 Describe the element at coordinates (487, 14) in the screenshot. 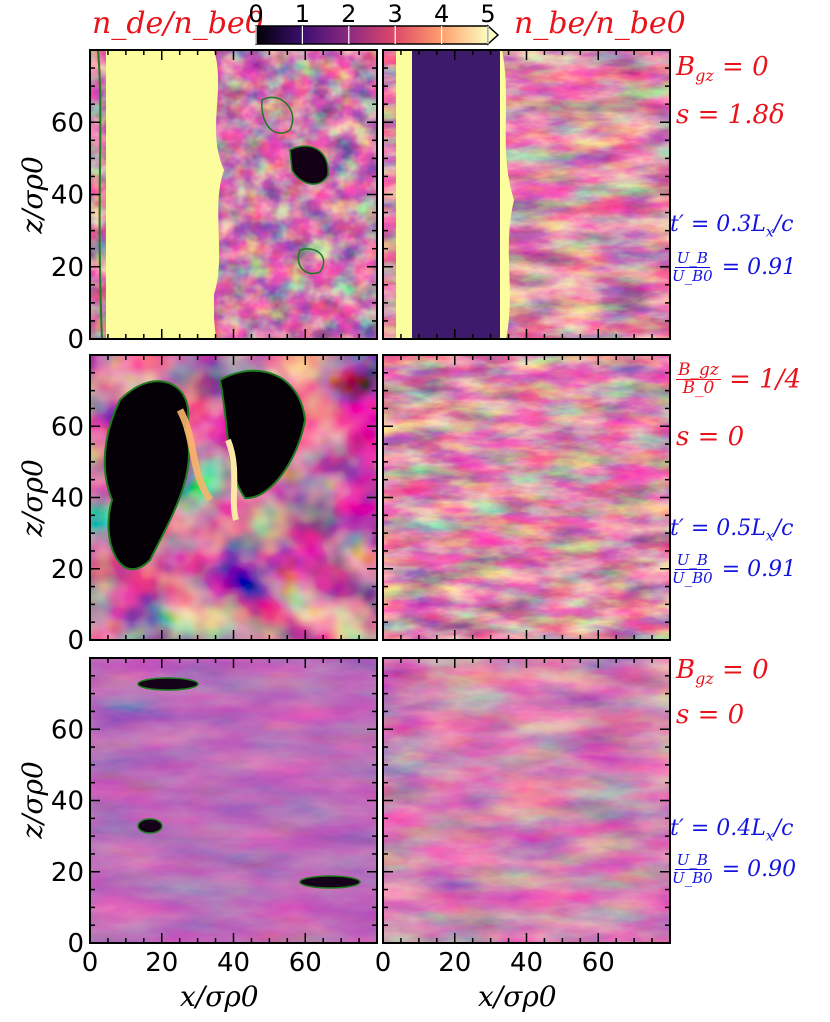

I see `colorbar-tick-label: 5` at that location.